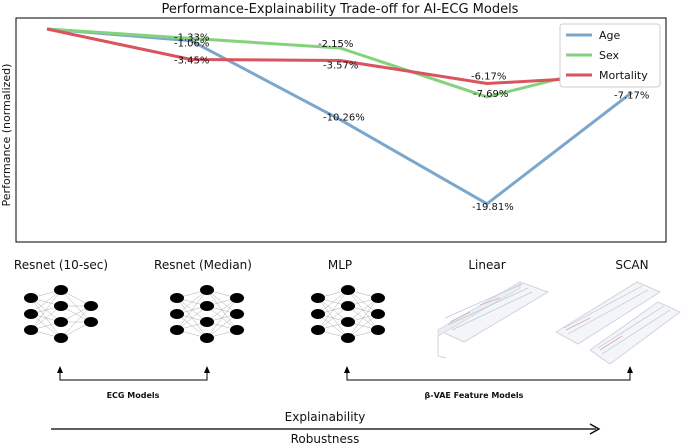  I want to click on nn-diagram-mlp, so click(348, 314).